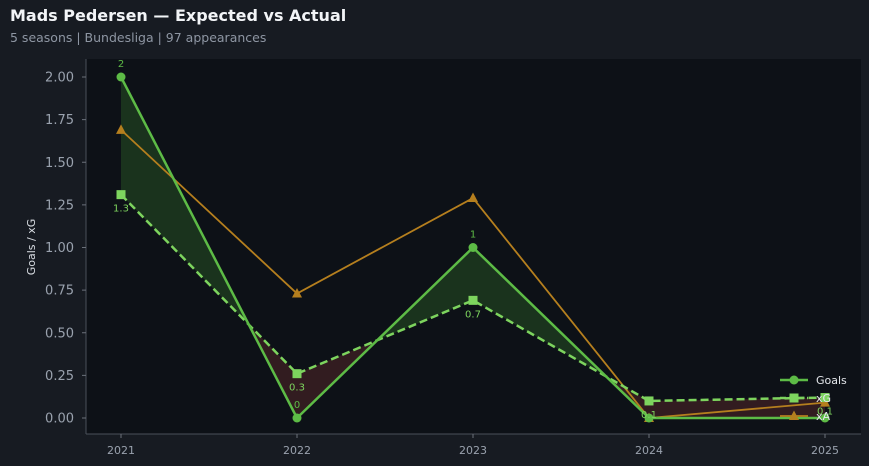 This screenshot has width=869, height=466. Describe the element at coordinates (121, 450) in the screenshot. I see `x-tick-label: 2021` at that location.